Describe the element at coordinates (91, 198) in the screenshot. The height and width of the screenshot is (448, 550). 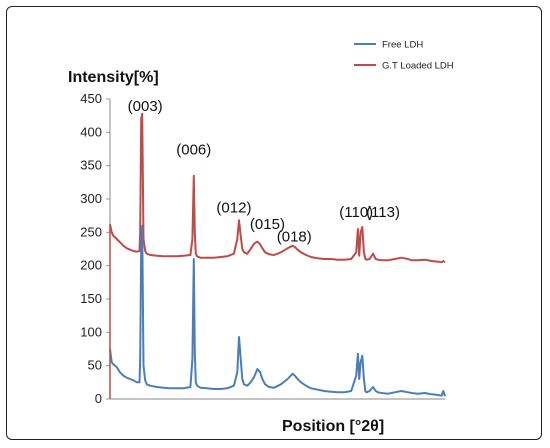
I see `y-tick-label: 300` at that location.